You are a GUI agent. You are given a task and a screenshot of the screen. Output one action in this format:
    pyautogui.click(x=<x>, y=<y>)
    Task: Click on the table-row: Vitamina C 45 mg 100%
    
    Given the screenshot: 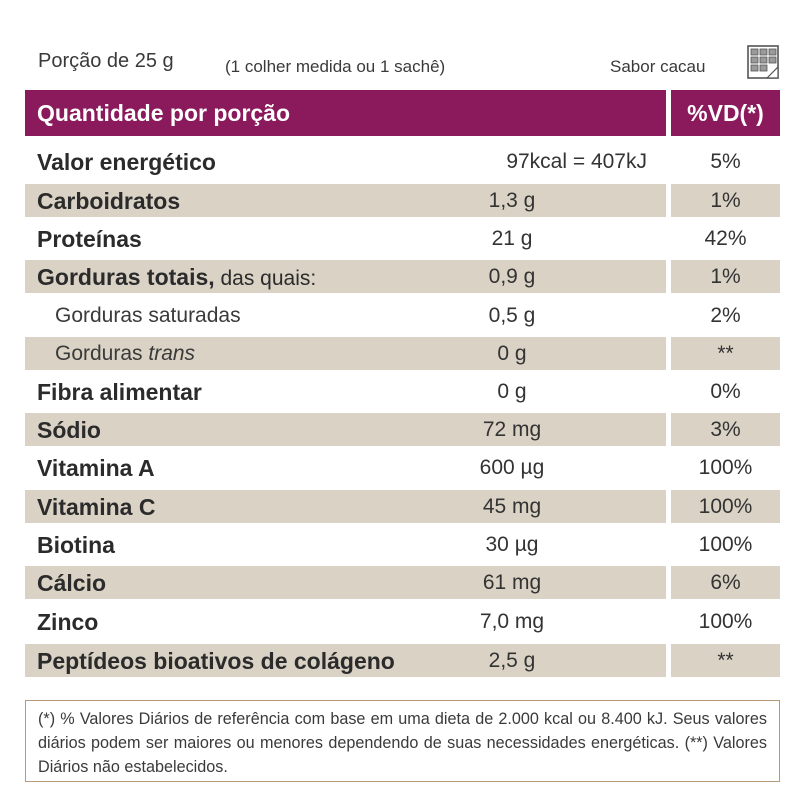 What is the action you would take?
    pyautogui.click(x=402, y=506)
    